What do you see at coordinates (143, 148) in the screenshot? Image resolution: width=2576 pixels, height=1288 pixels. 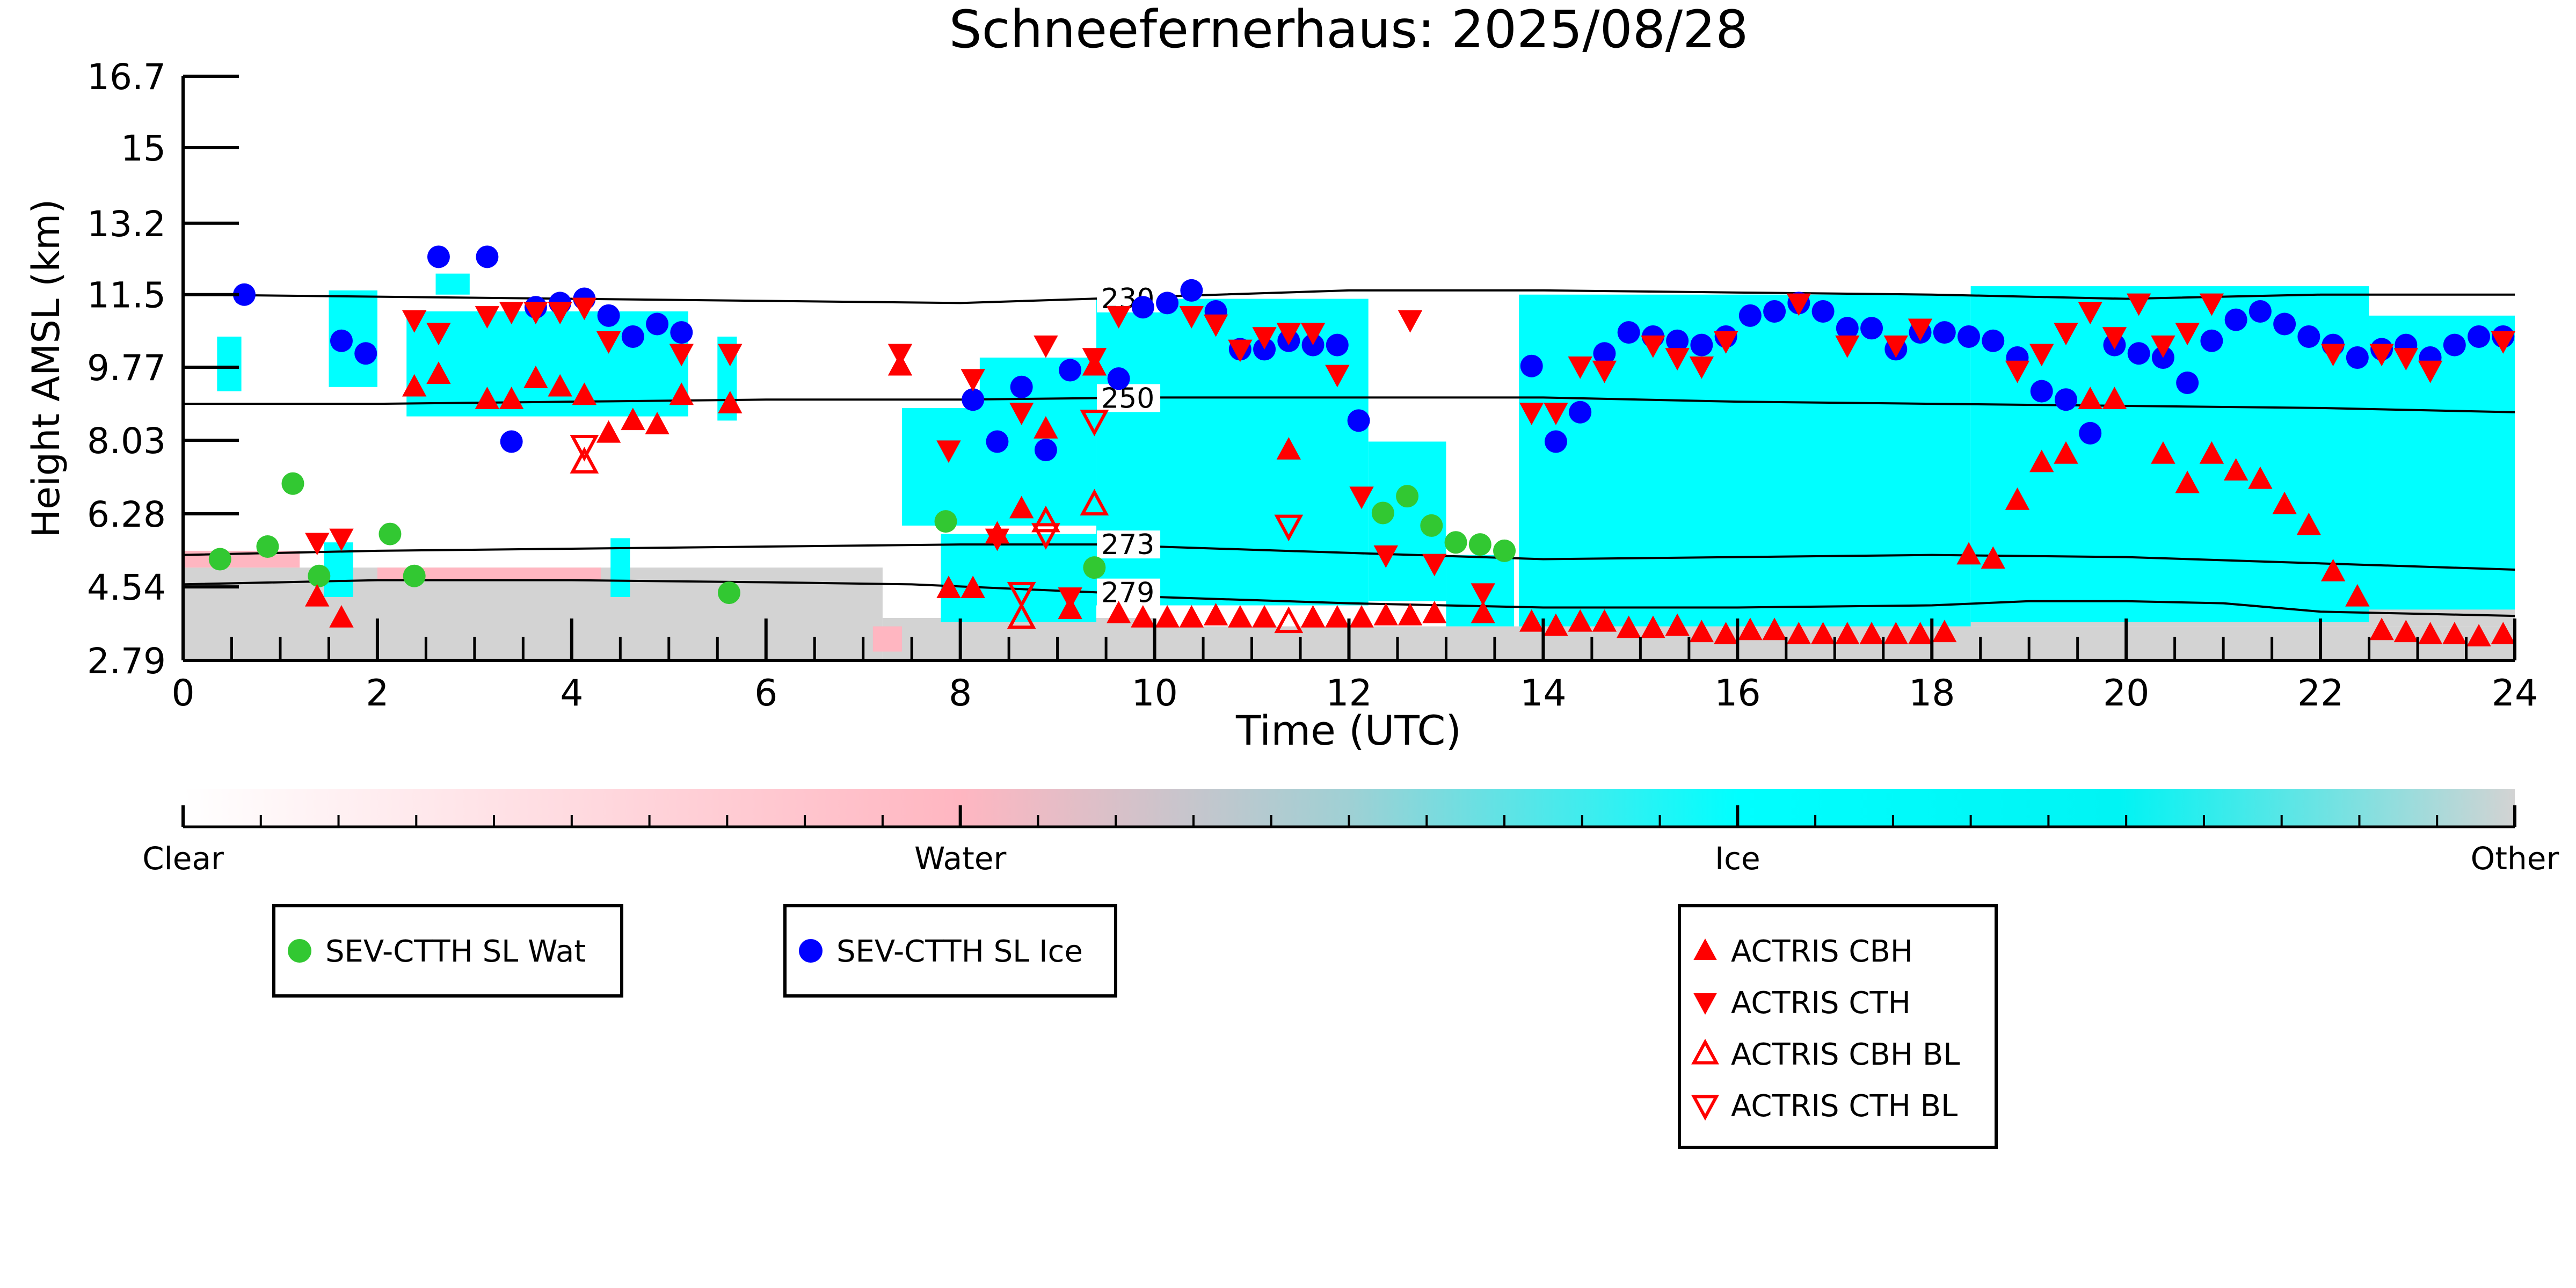 I see `y-tick-label: 15` at bounding box center [143, 148].